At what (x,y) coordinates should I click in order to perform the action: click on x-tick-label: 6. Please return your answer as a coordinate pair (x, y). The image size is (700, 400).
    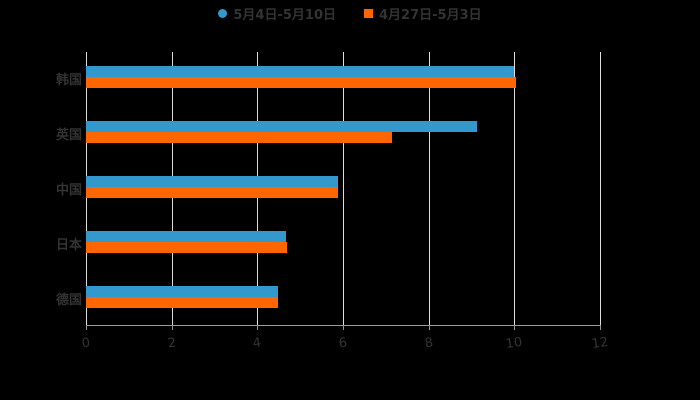
    Looking at the image, I should click on (343, 343).